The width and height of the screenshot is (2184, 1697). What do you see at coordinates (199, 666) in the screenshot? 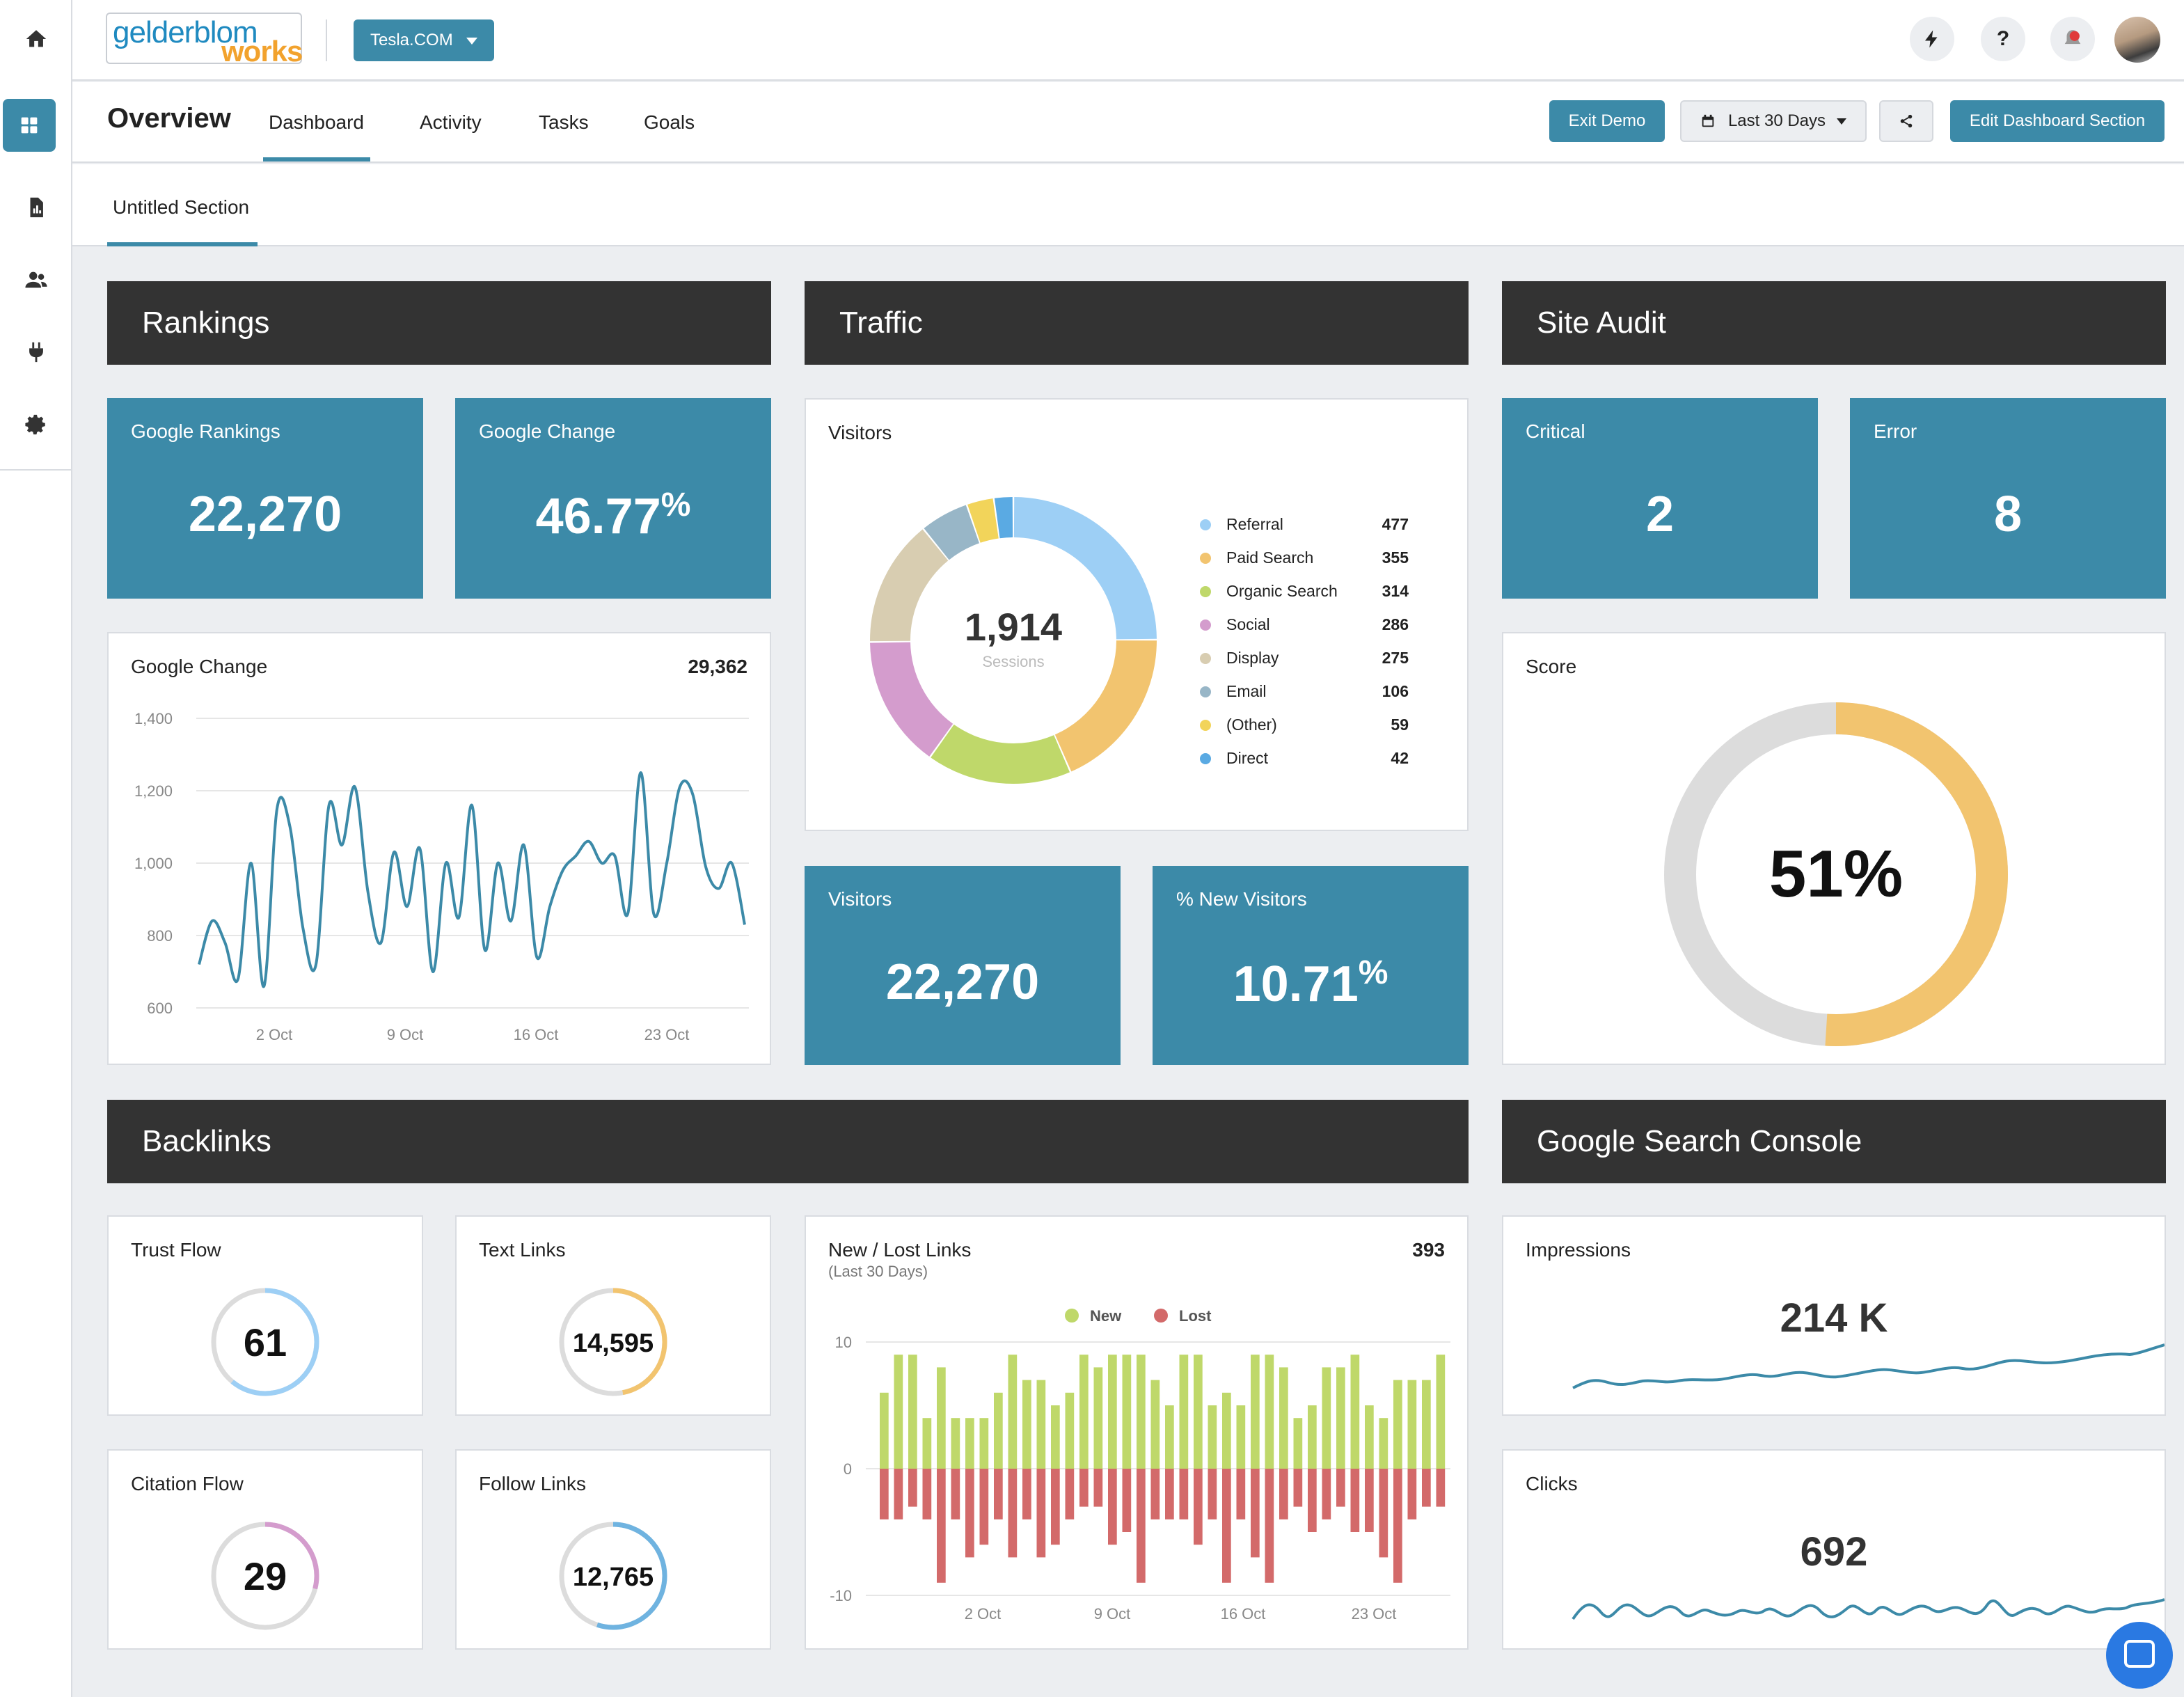
I see `card-title: Google Change` at bounding box center [199, 666].